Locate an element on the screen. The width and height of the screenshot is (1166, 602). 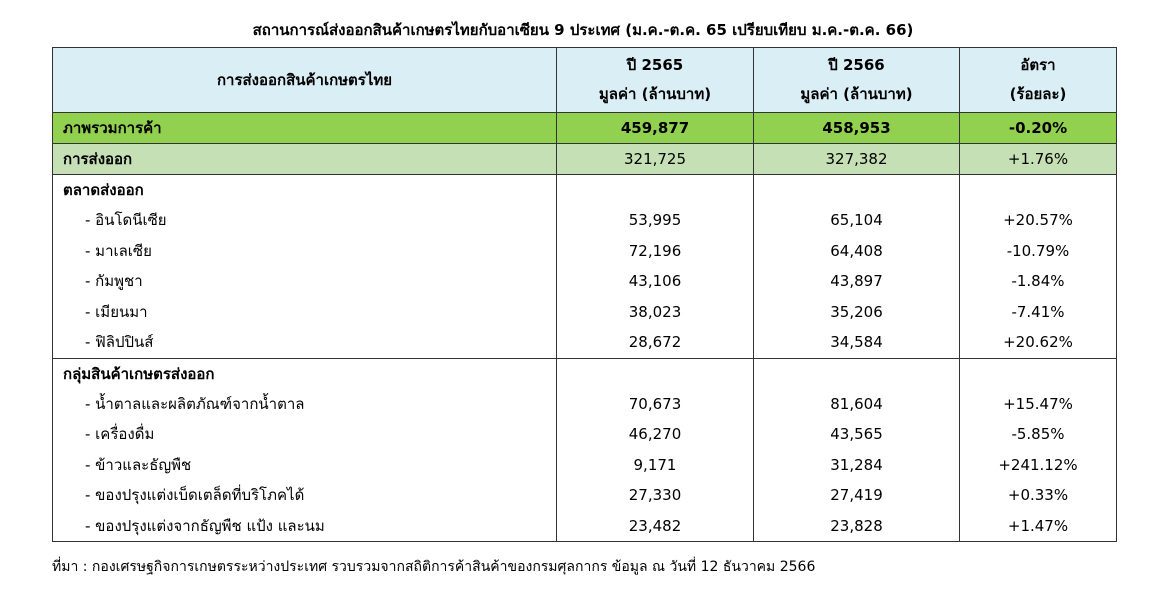
header-rate: อัตรา (ร้อยละ) is located at coordinates (1038, 80).